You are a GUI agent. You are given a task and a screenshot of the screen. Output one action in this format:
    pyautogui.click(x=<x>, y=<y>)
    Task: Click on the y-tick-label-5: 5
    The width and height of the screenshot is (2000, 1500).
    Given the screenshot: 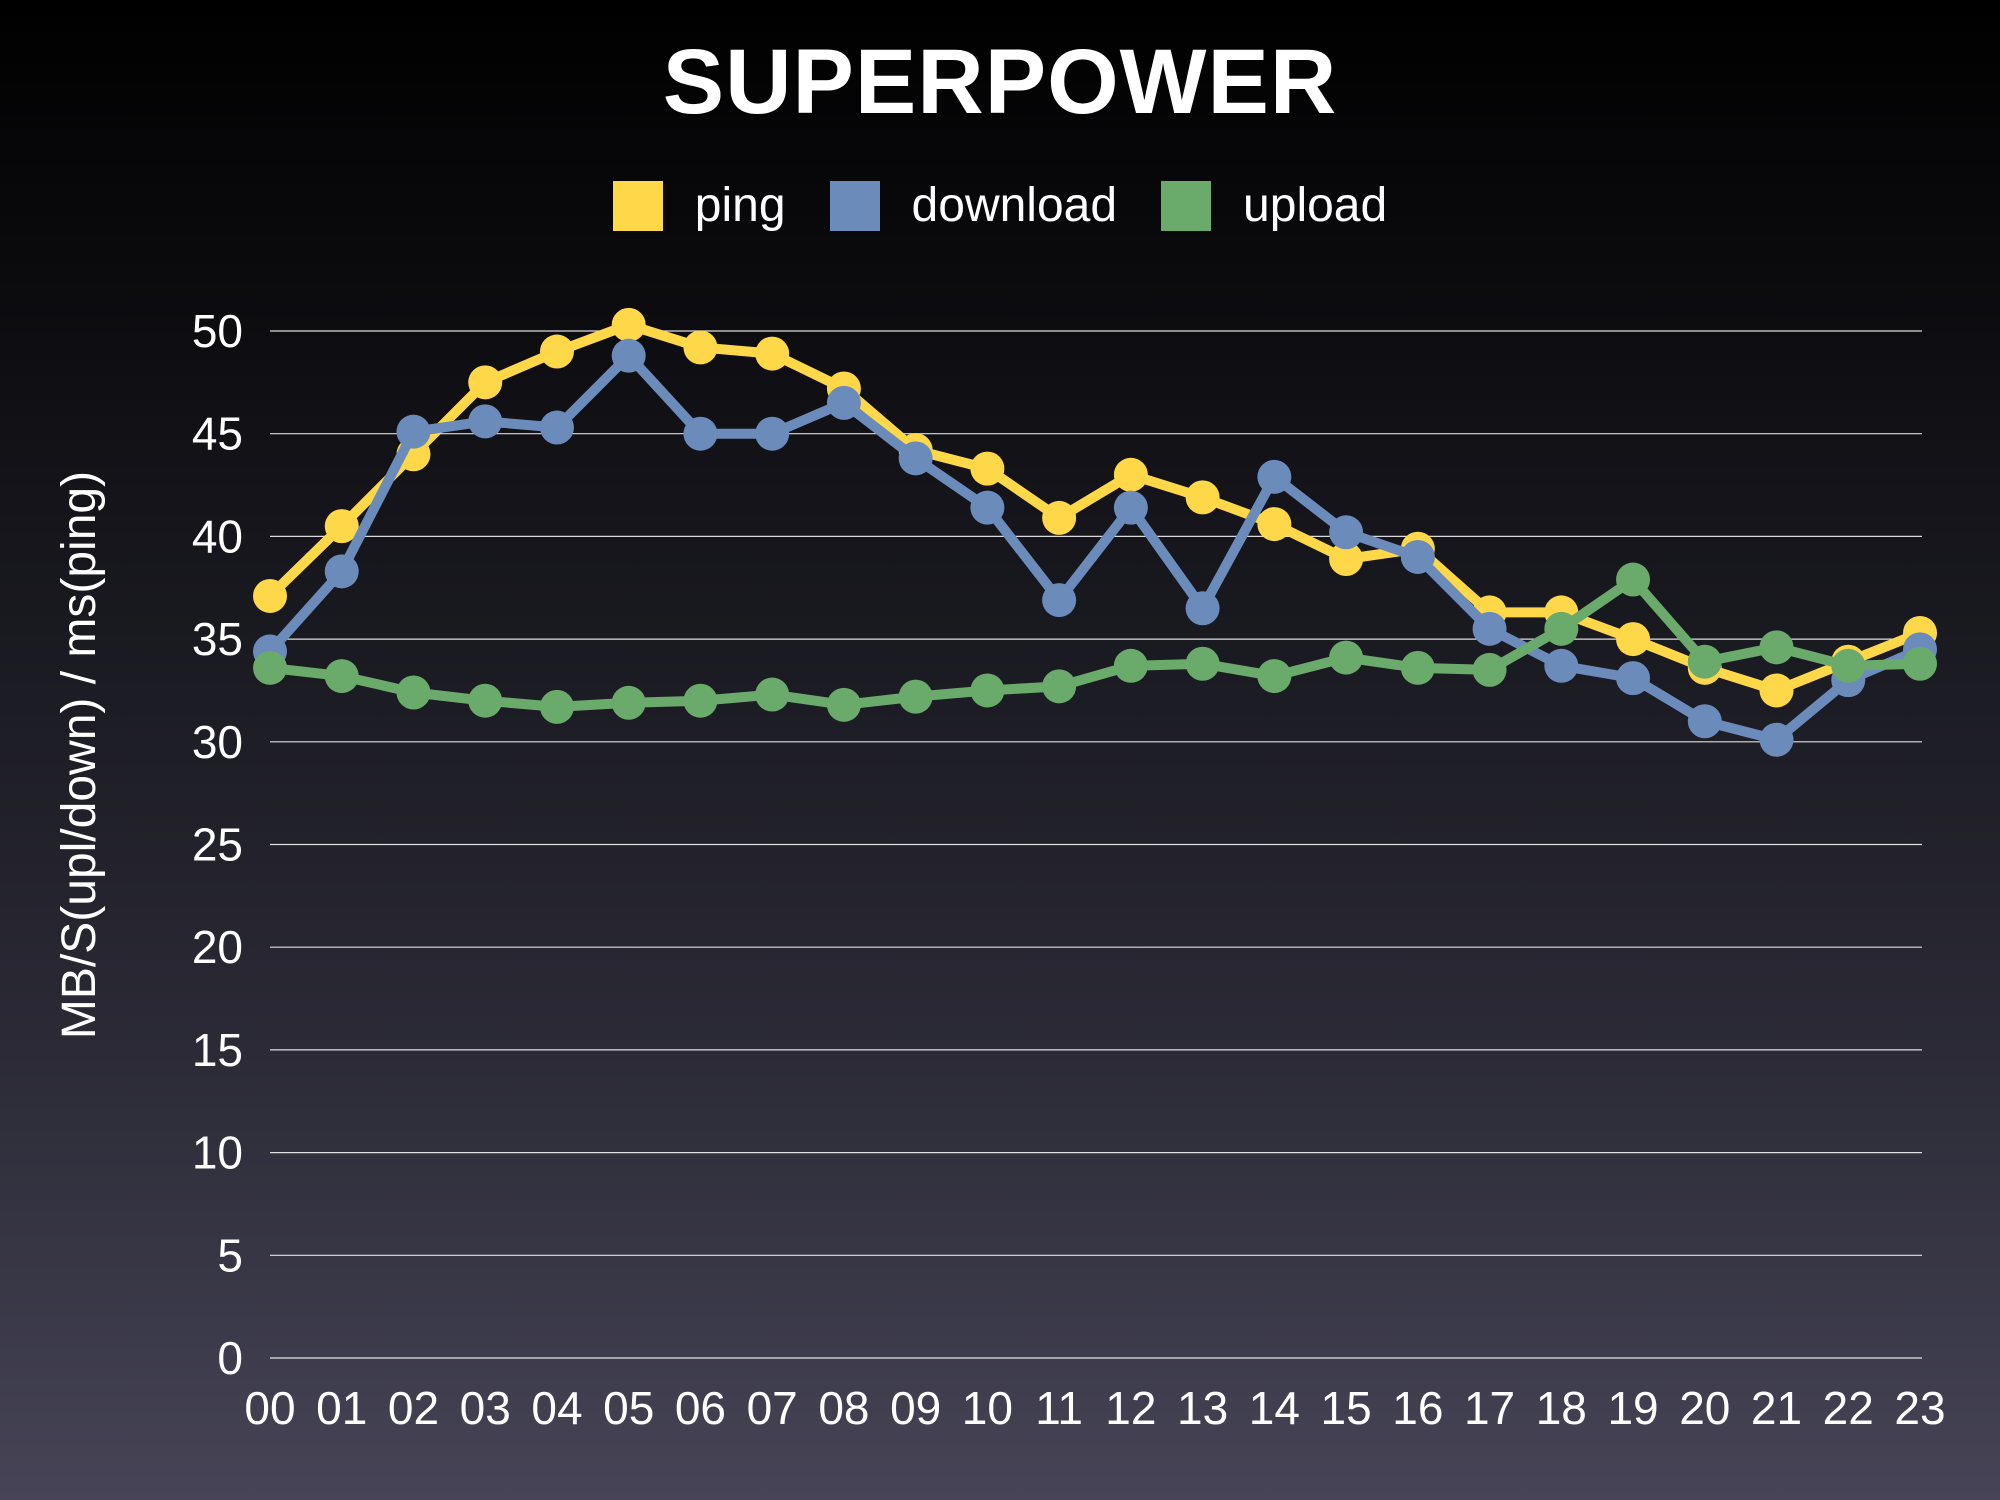 What is the action you would take?
    pyautogui.click(x=230, y=1255)
    